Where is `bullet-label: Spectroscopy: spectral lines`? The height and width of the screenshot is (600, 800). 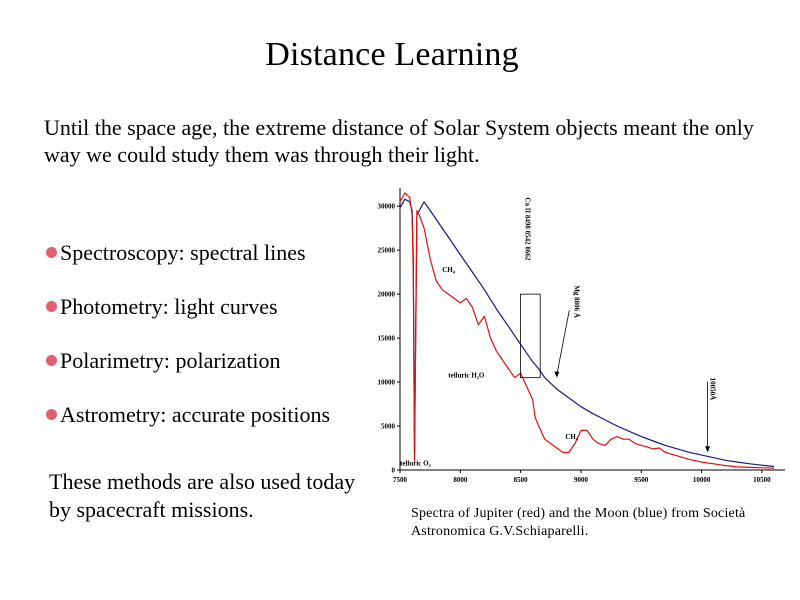 bullet-label: Spectroscopy: spectral lines is located at coordinates (183, 252).